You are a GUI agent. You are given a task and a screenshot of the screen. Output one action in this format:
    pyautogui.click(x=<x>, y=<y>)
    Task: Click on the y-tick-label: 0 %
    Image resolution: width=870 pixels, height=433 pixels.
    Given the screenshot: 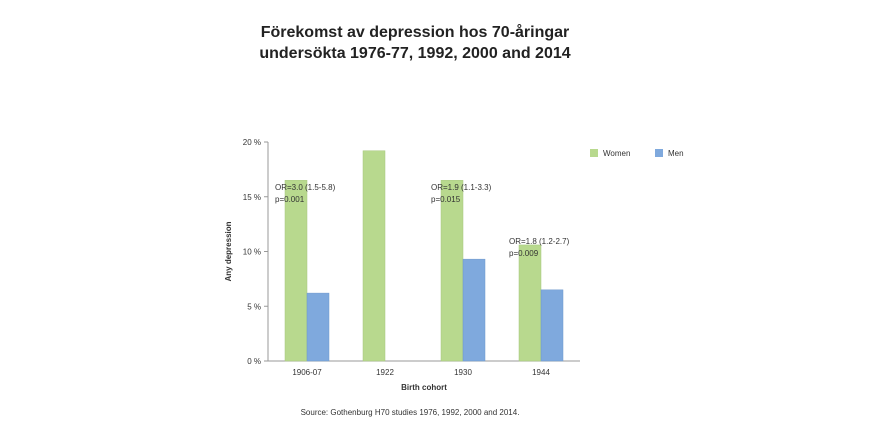 What is the action you would take?
    pyautogui.click(x=254, y=361)
    